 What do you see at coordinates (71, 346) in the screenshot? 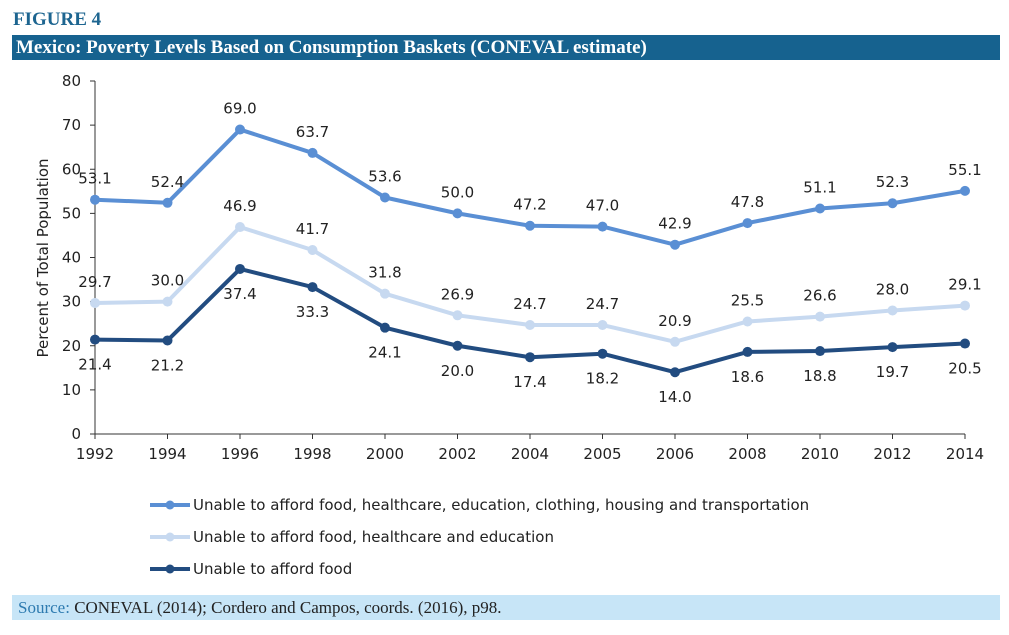
I see `y-tick-label: 20` at bounding box center [71, 346].